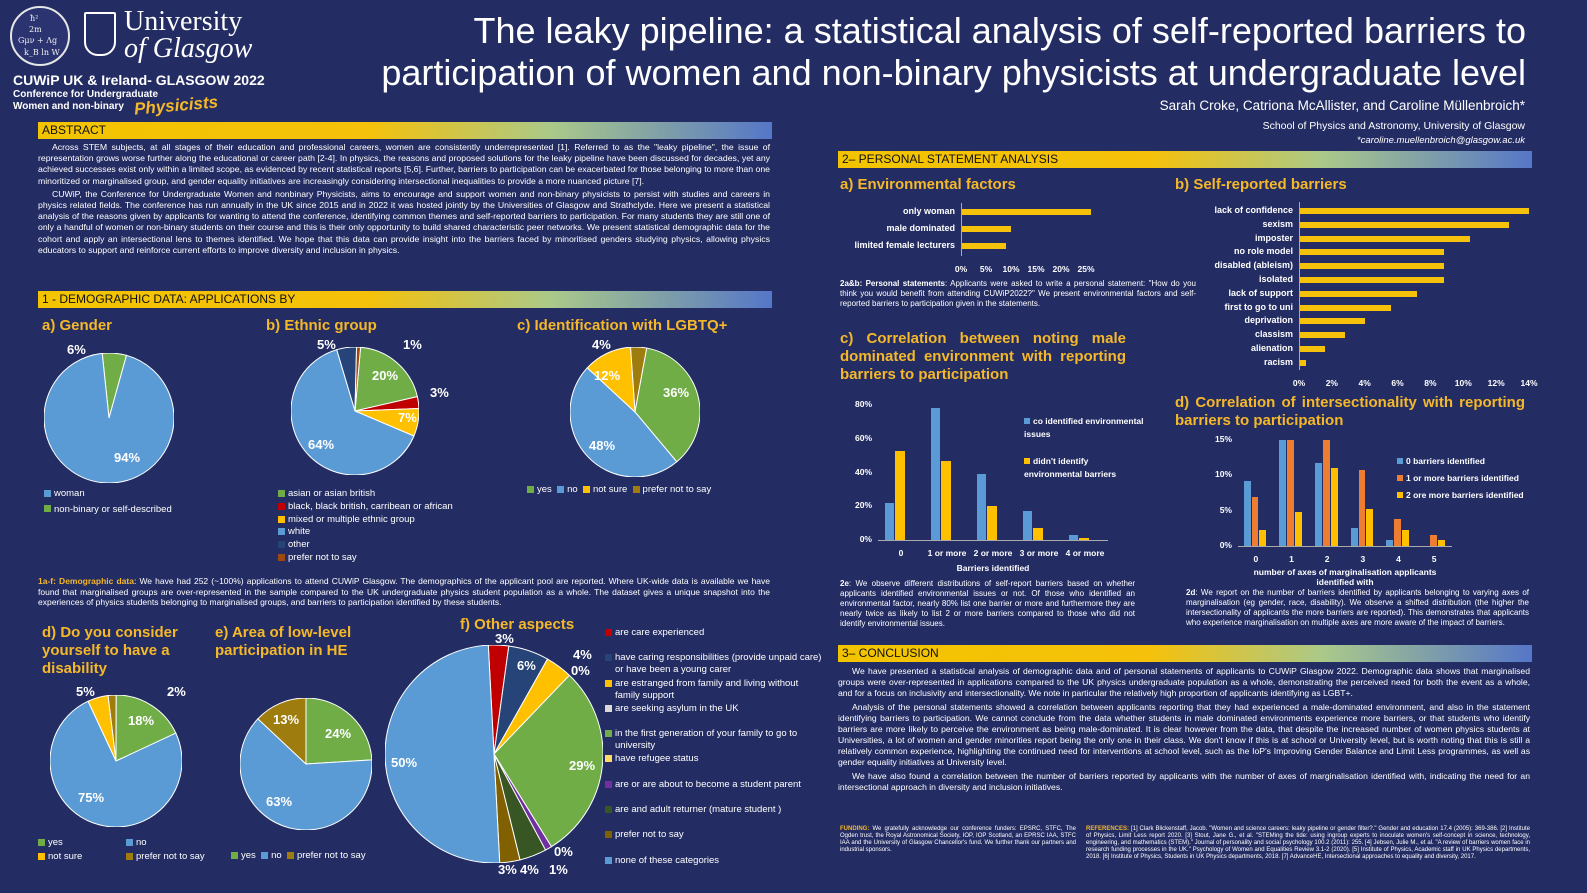 The height and width of the screenshot is (893, 1587). I want to click on x-tick-label: 2 or more, so click(993, 553).